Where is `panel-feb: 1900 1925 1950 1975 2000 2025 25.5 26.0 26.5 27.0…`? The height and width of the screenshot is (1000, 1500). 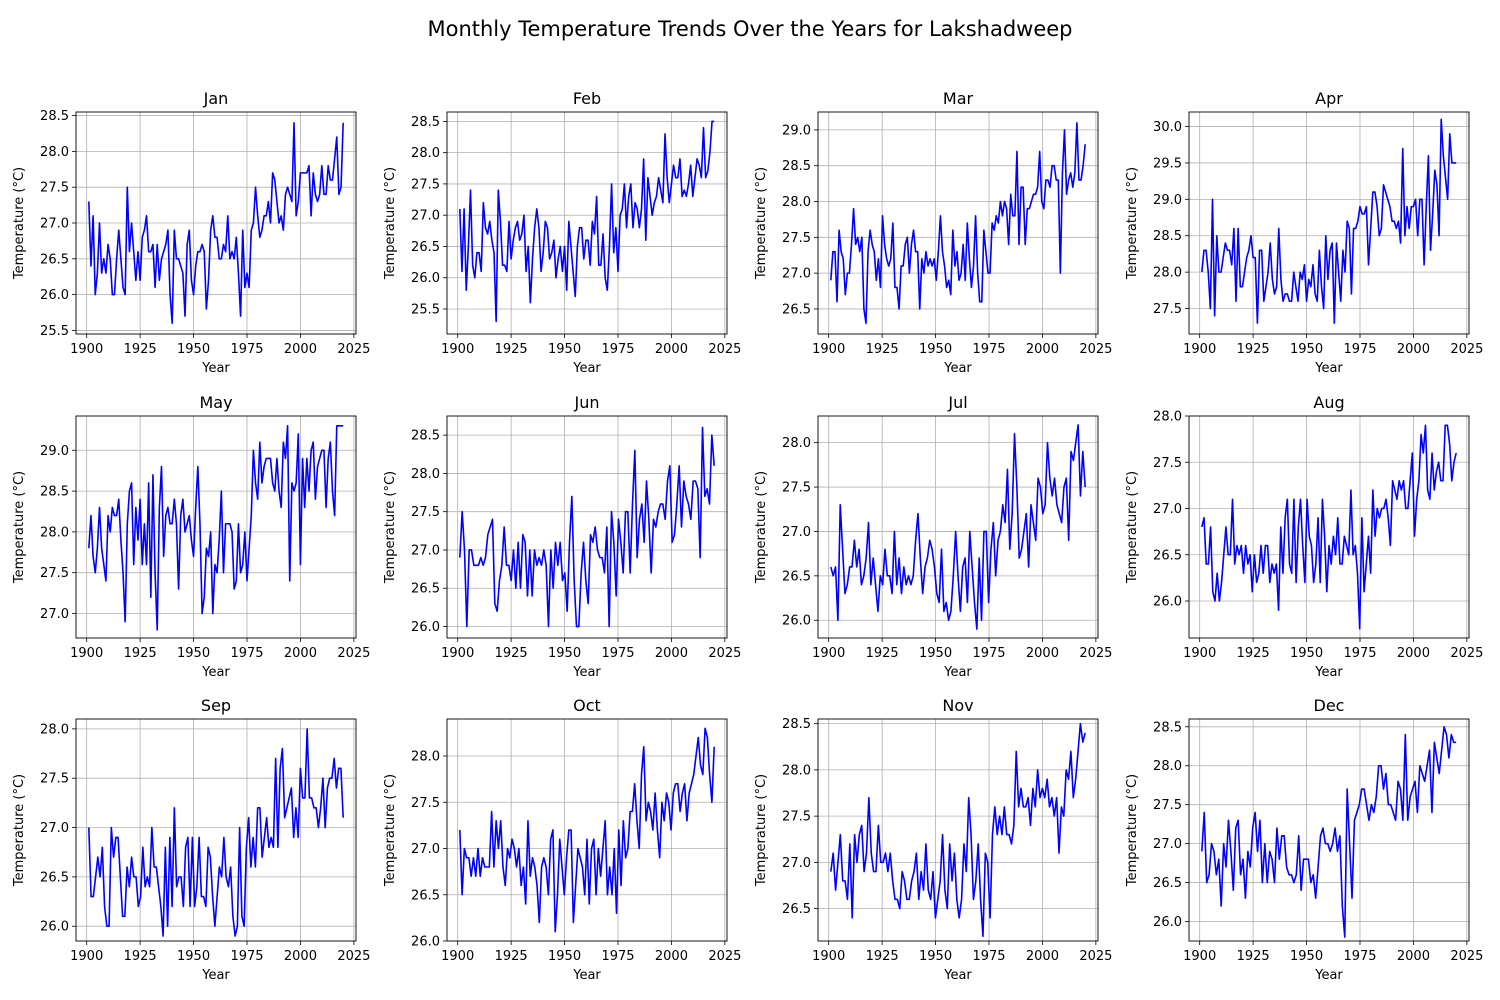
panel-feb: 1900 1925 1950 1975 2000 2025 25.5 26.0 26.5 27.0… is located at coordinates (562, 232).